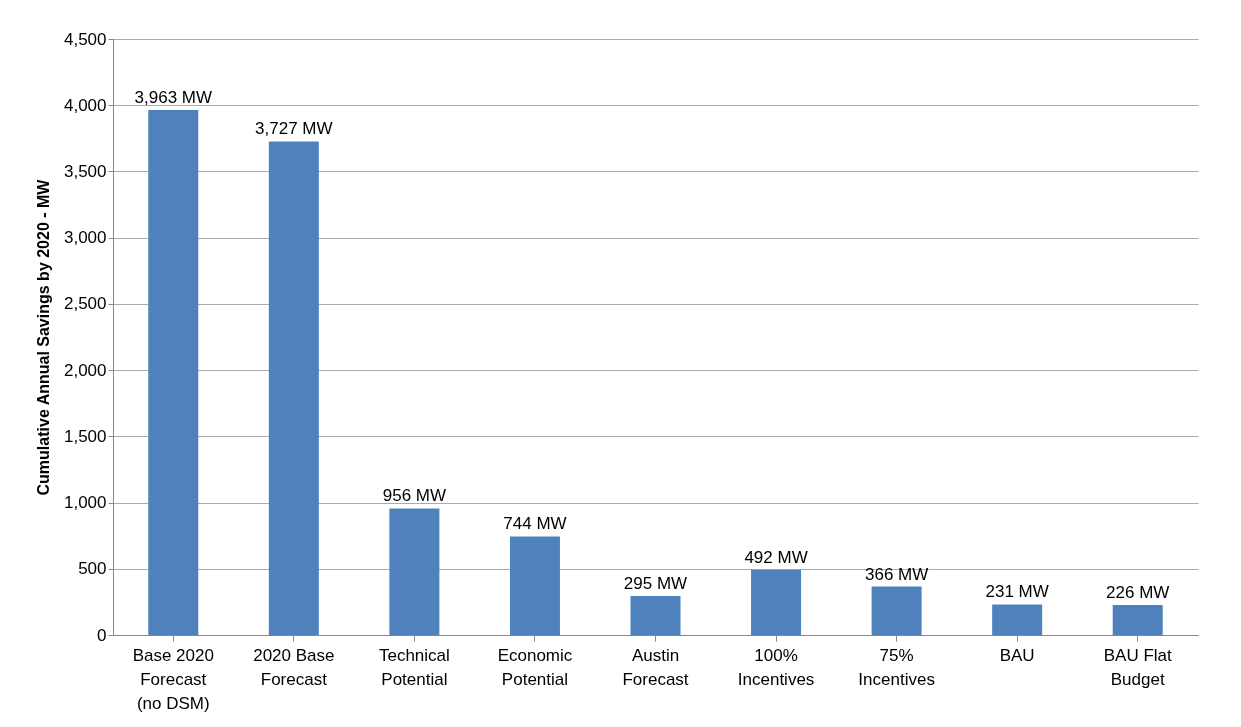 The width and height of the screenshot is (1241, 727). I want to click on data-label: 492 MW, so click(776, 557).